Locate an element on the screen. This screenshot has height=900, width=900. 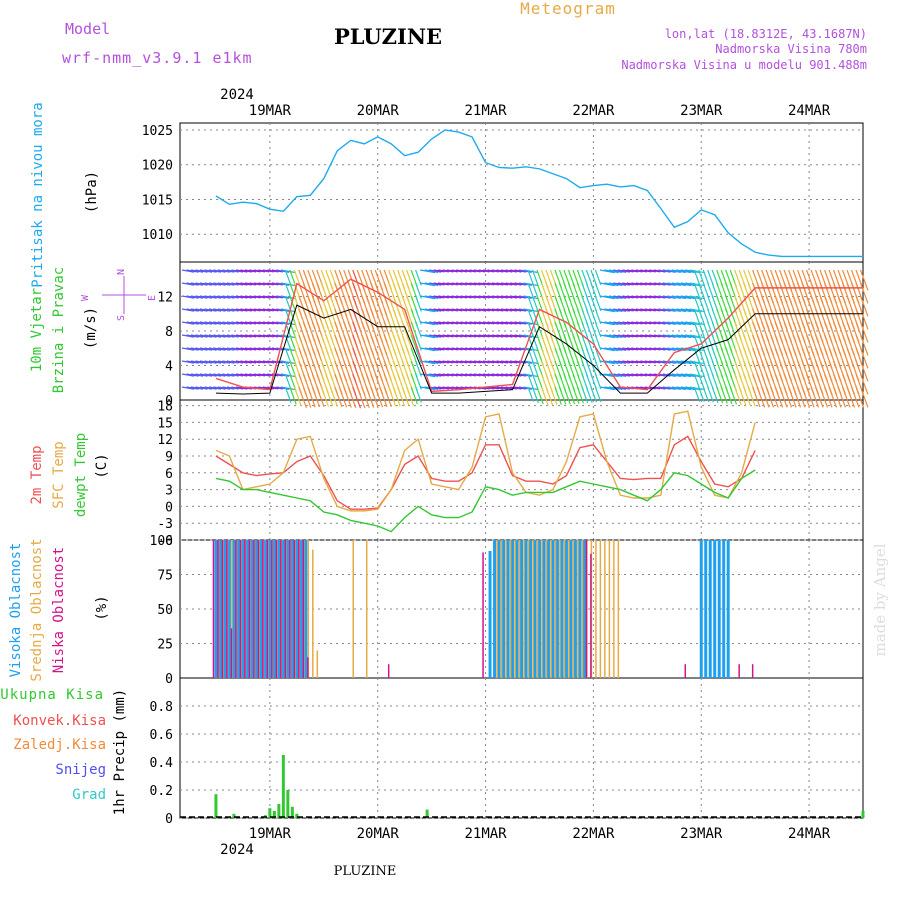
temperature-tick-label: 12 is located at coordinates (165, 440).